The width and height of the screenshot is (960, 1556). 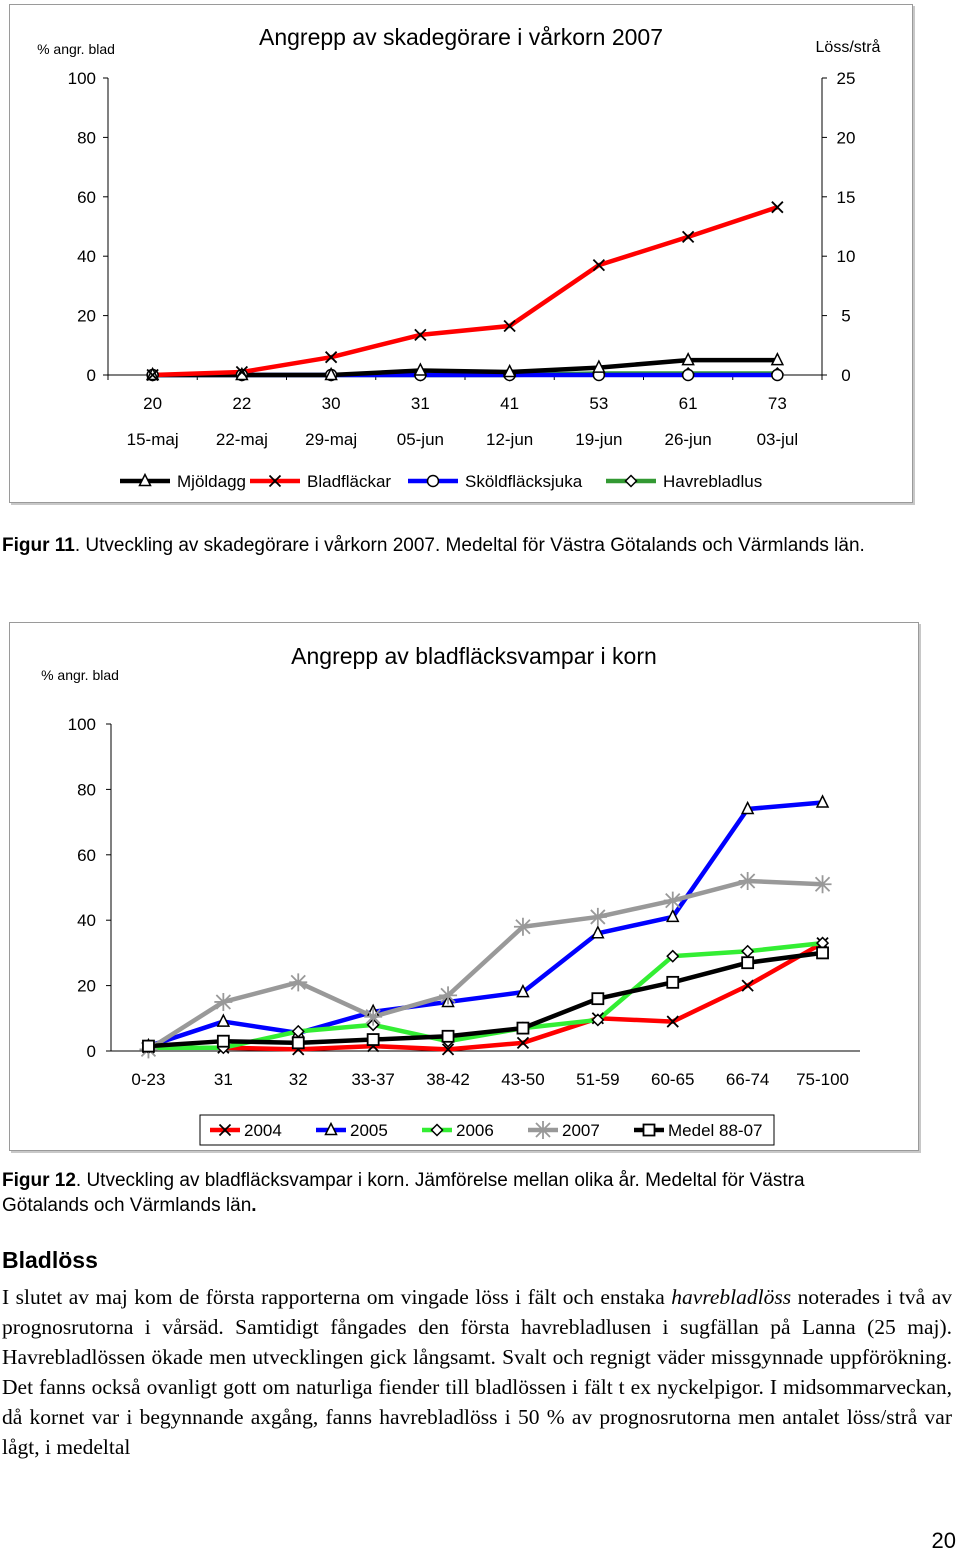 What do you see at coordinates (672, 1079) in the screenshot?
I see `chart-2-x-category-label: 60-65` at bounding box center [672, 1079].